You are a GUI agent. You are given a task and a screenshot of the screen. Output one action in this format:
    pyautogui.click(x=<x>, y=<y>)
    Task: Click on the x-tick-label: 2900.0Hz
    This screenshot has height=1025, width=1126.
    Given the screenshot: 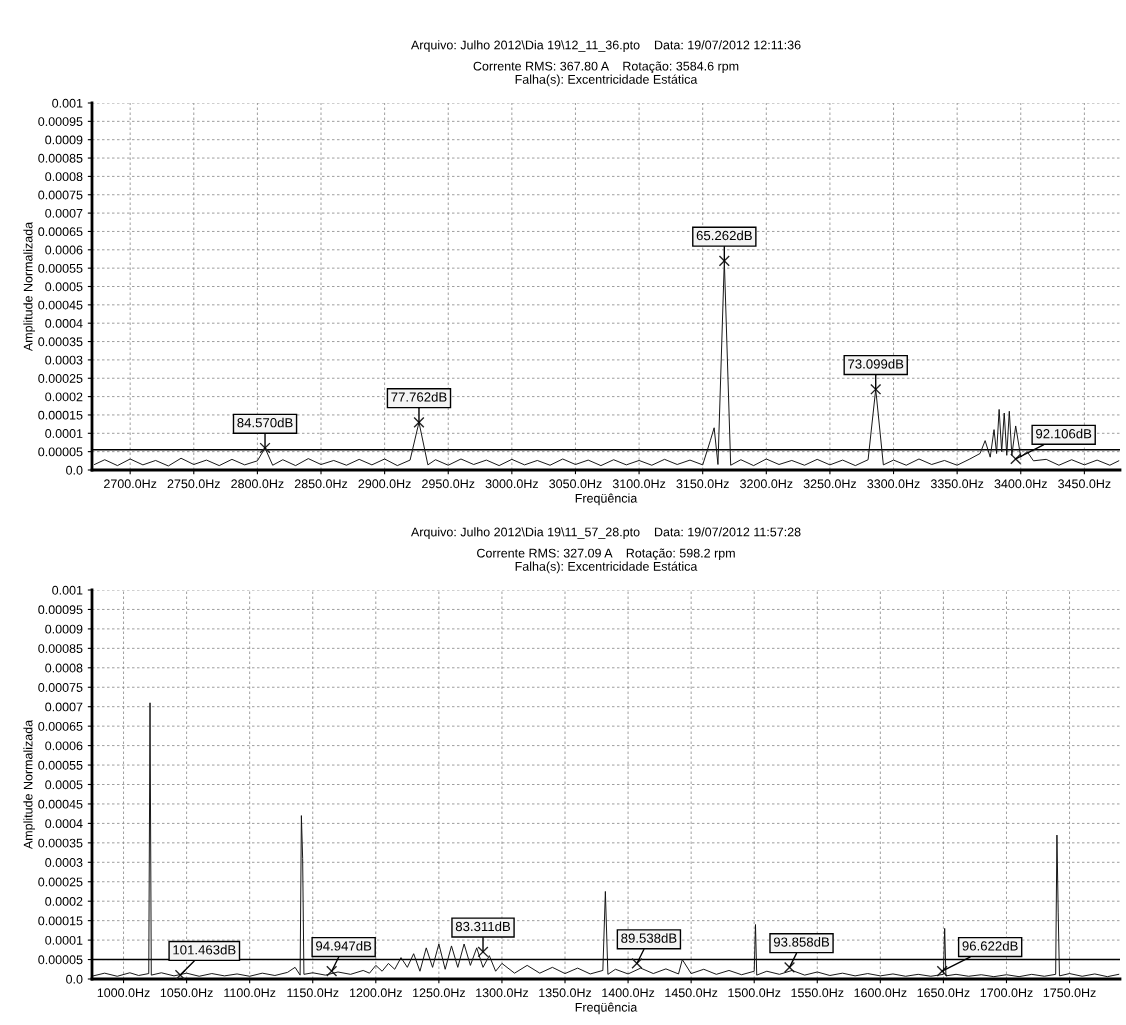 What is the action you would take?
    pyautogui.click(x=384, y=484)
    